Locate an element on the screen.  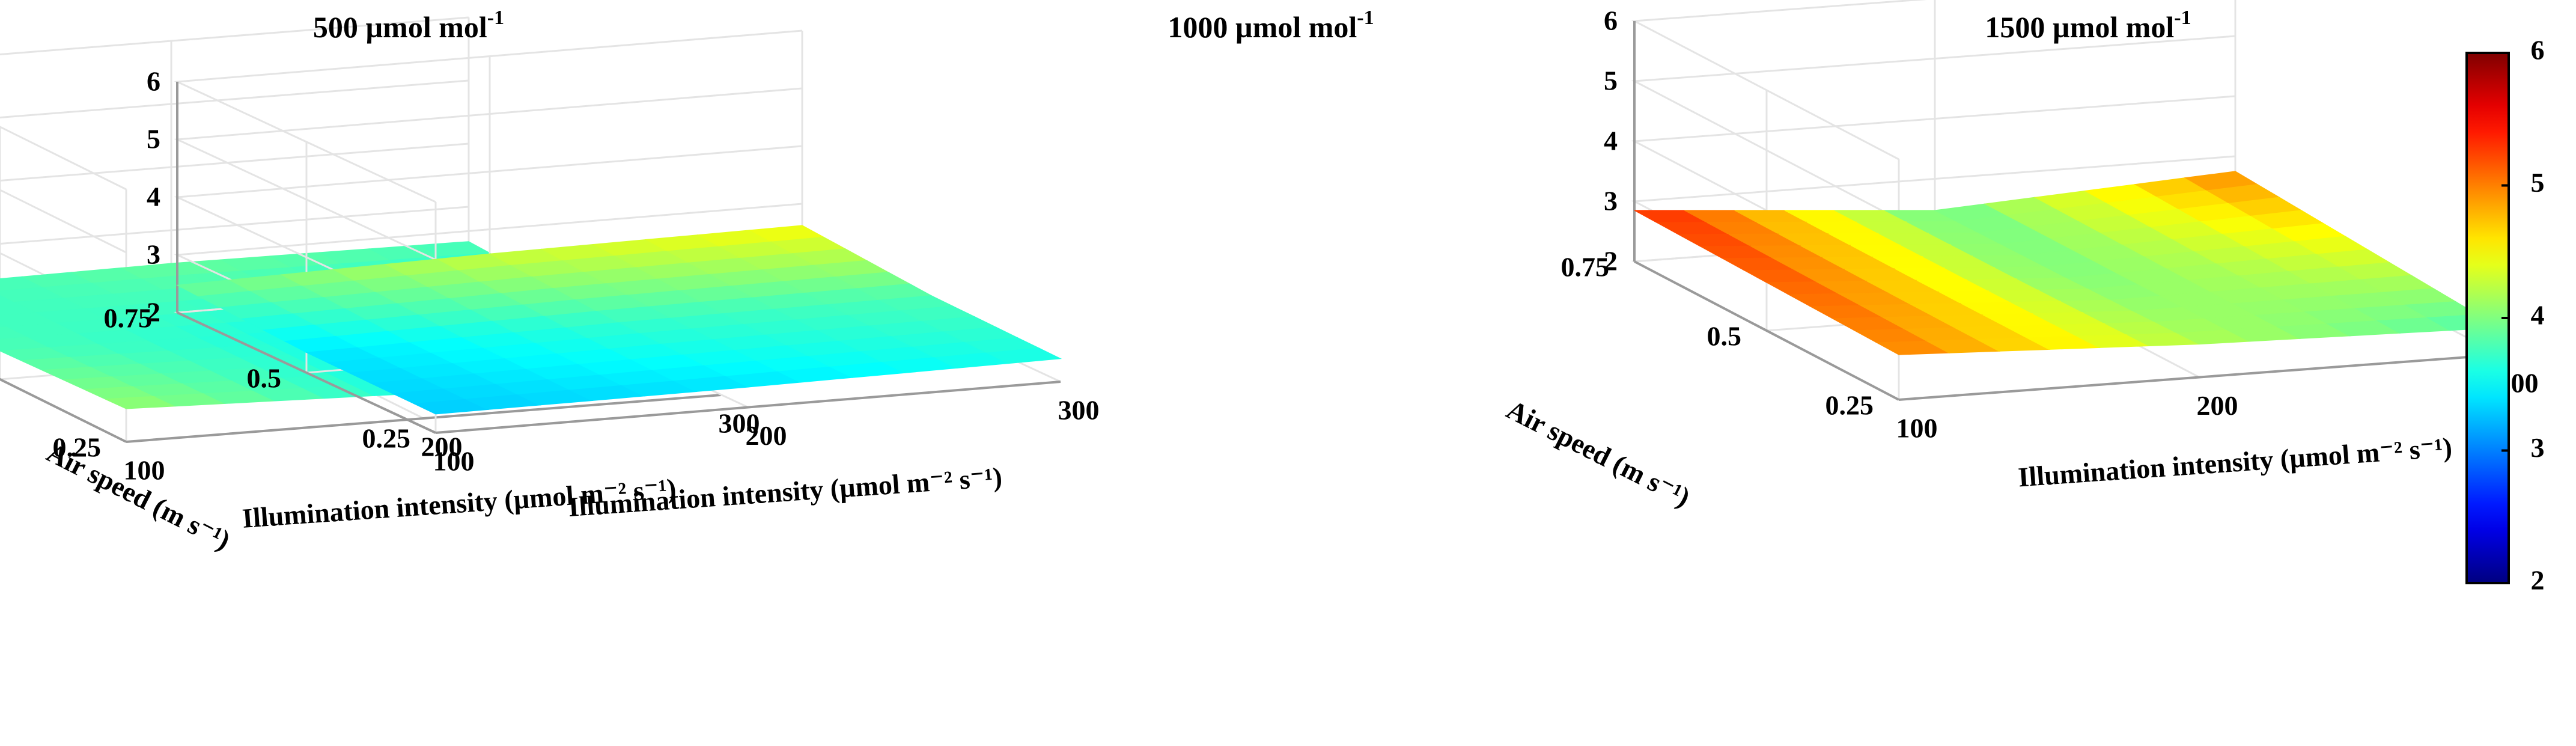
chart-title-main: 1500 µmol mol is located at coordinates (2079, 27).